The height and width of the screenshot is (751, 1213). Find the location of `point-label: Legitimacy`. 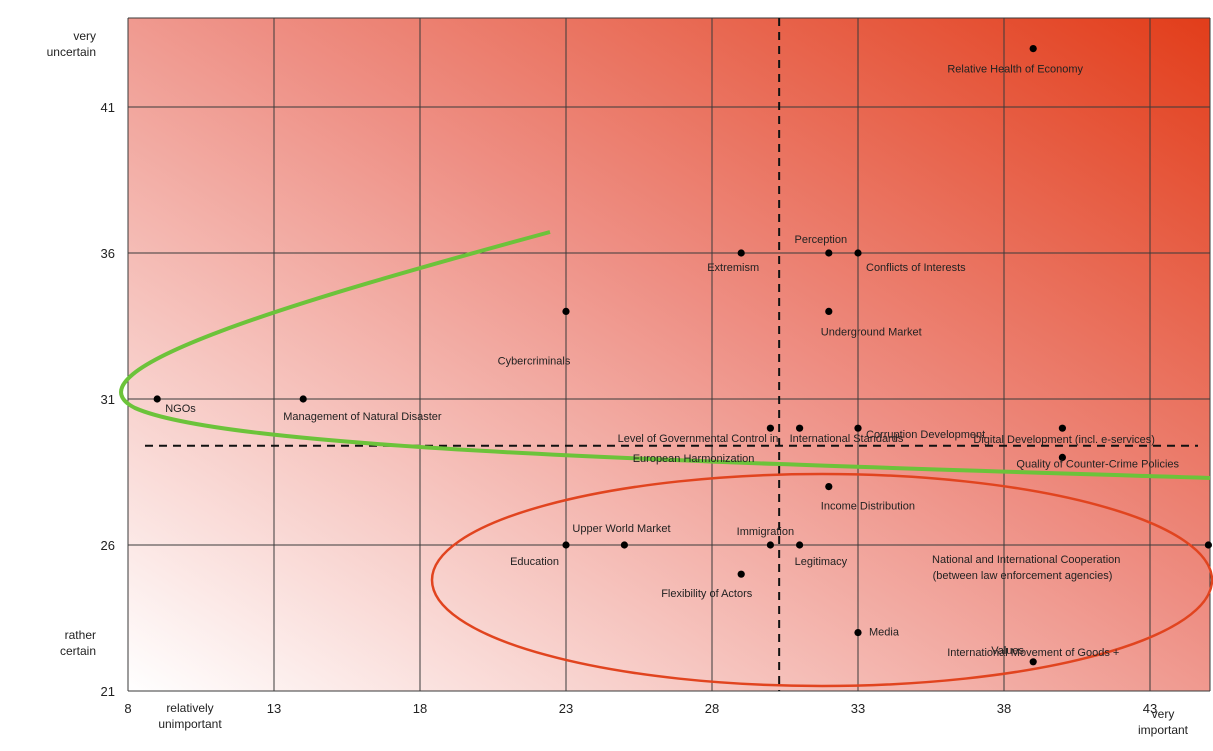

point-label: Legitimacy is located at coordinates (821, 562).